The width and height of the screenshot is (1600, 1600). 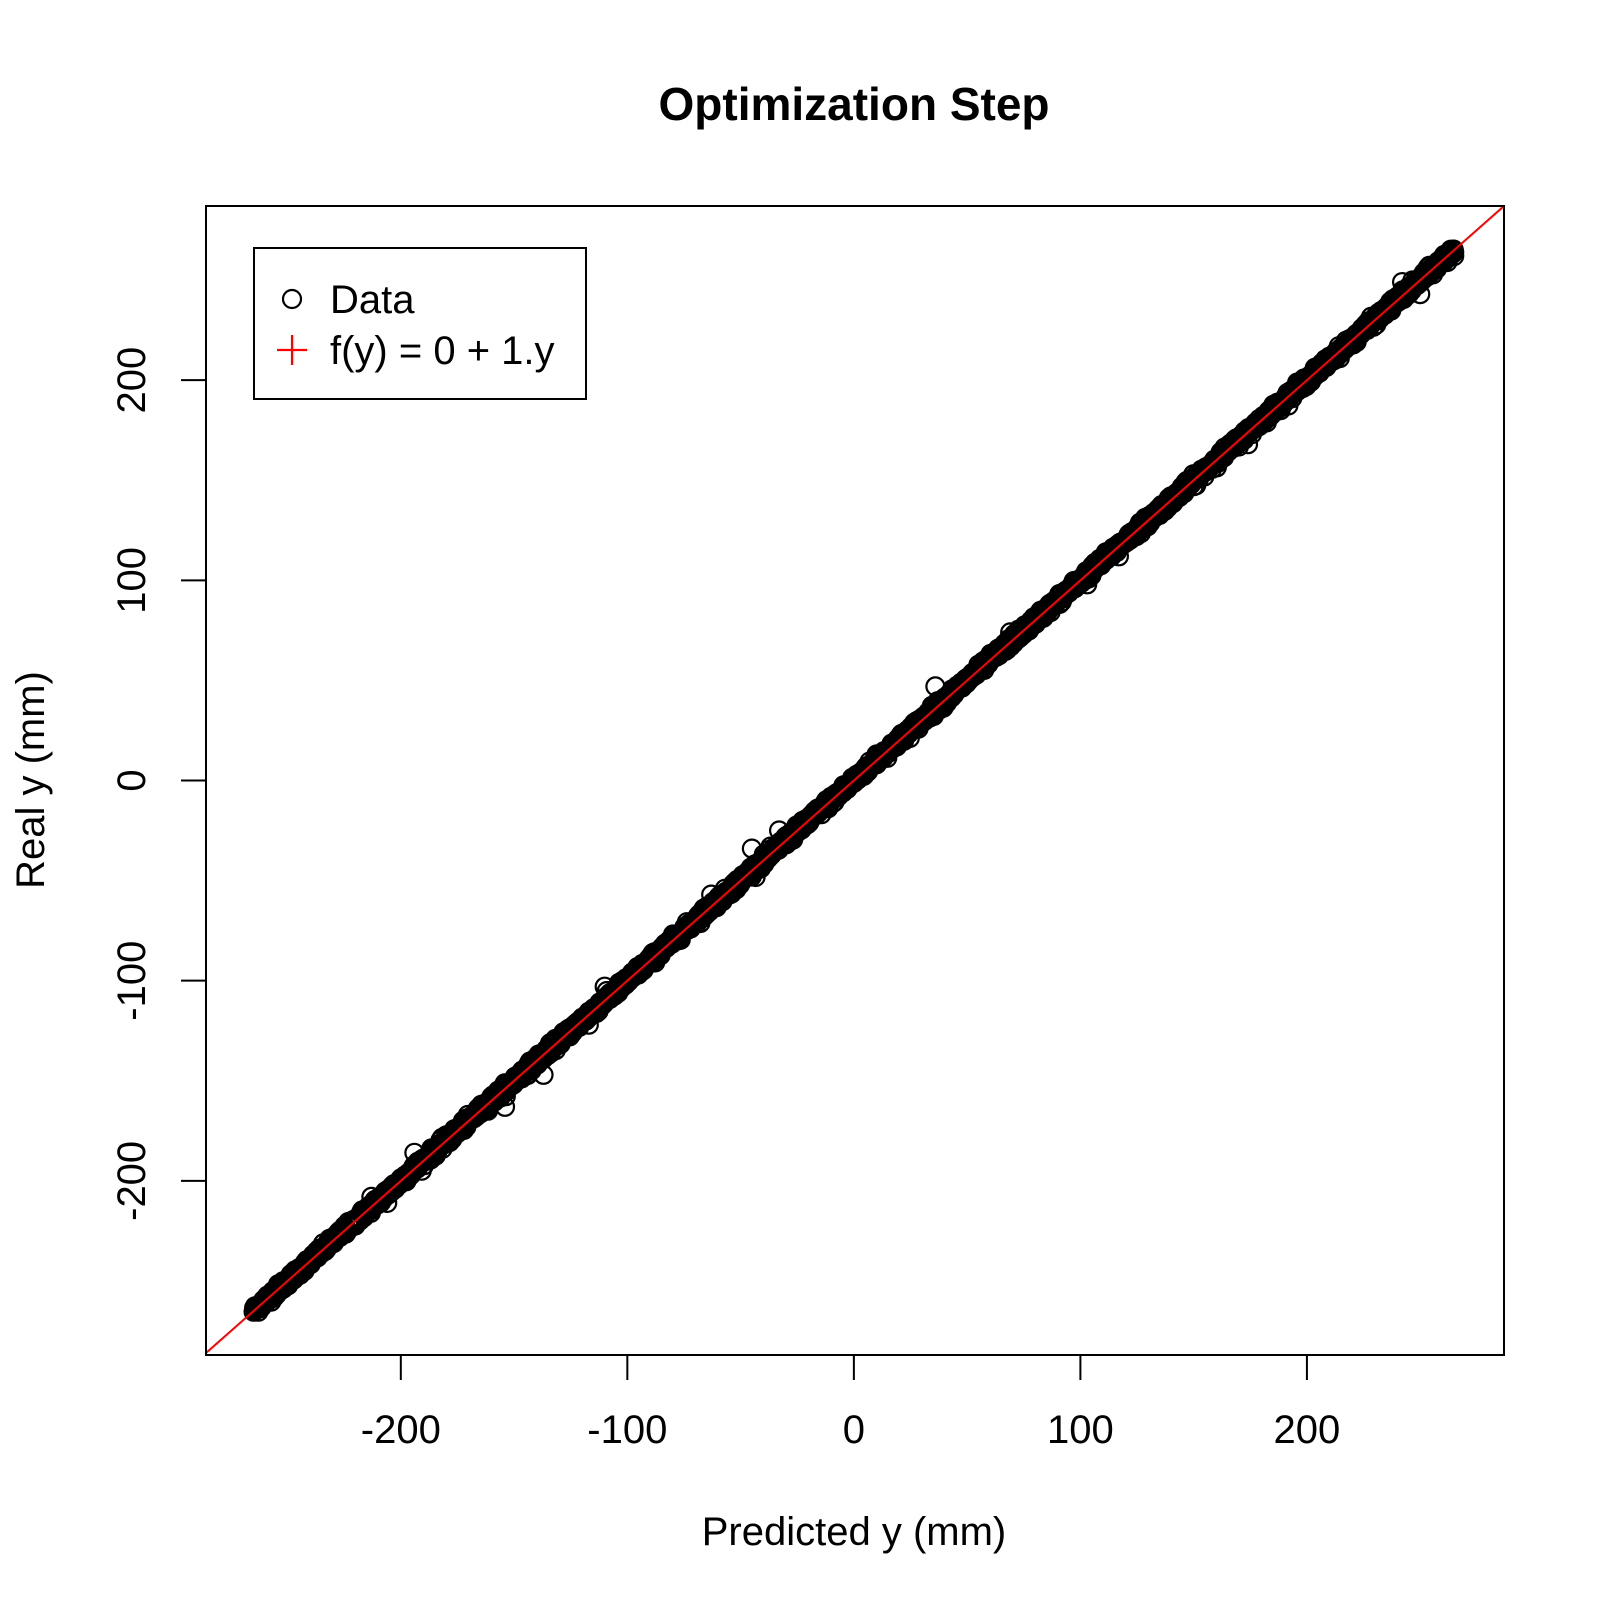 I want to click on x-tick-label-2: 0, so click(x=854, y=1430).